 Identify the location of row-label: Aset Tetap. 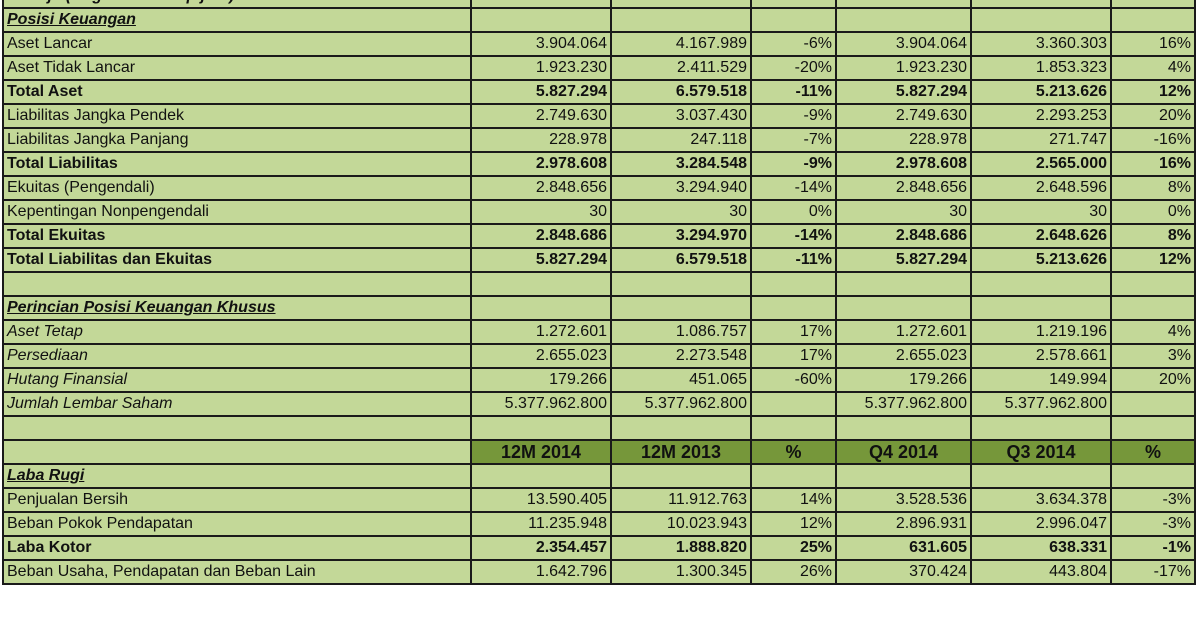
(237, 332).